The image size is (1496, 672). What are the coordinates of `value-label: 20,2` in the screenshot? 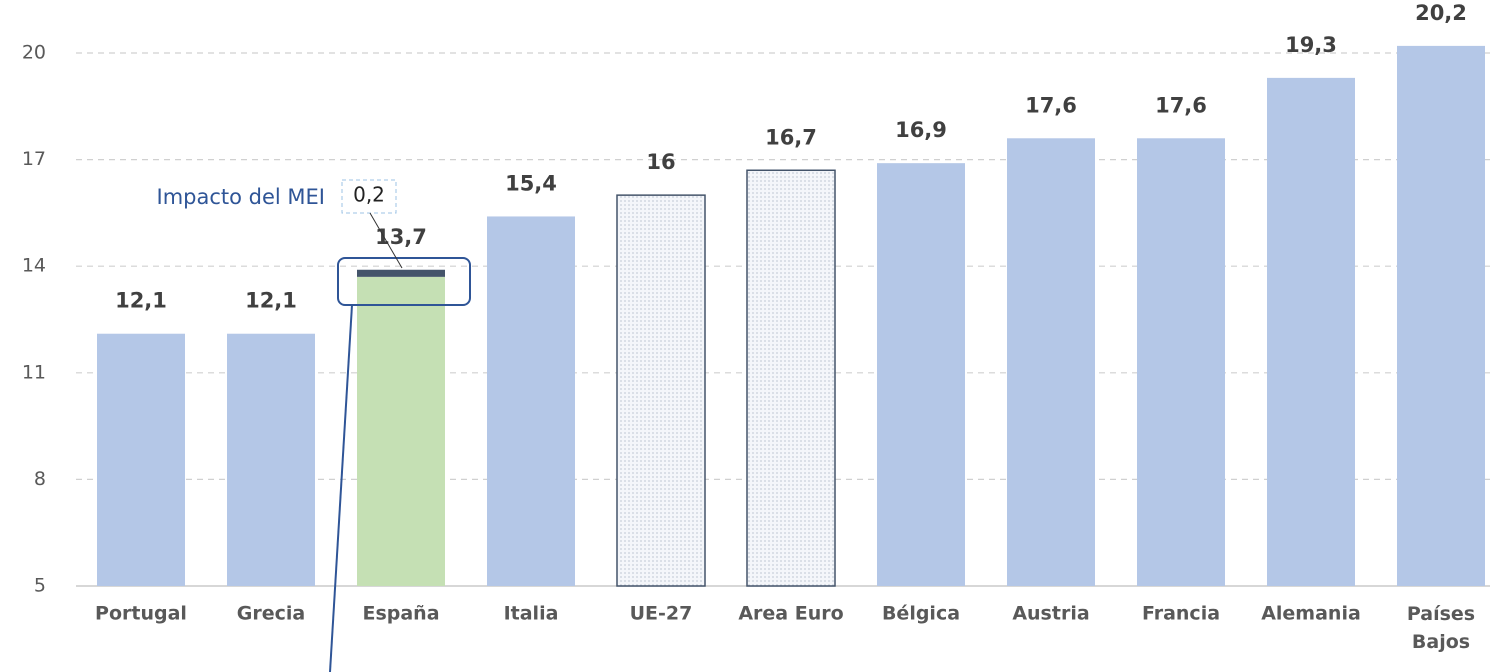 It's located at (1441, 13).